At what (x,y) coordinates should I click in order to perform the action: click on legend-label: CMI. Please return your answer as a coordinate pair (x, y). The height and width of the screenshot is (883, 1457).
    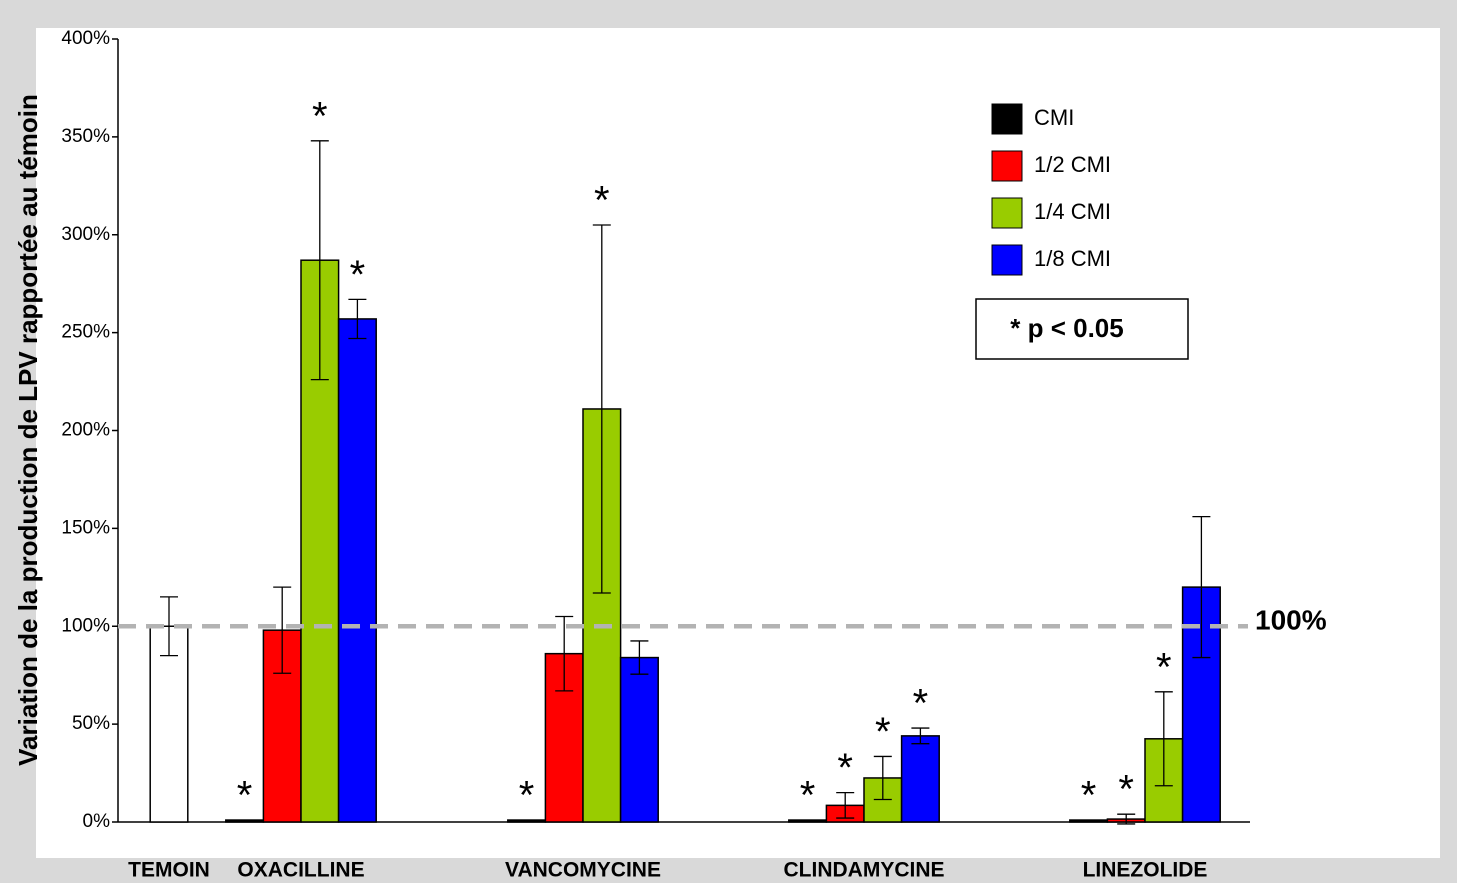
    Looking at the image, I should click on (1054, 117).